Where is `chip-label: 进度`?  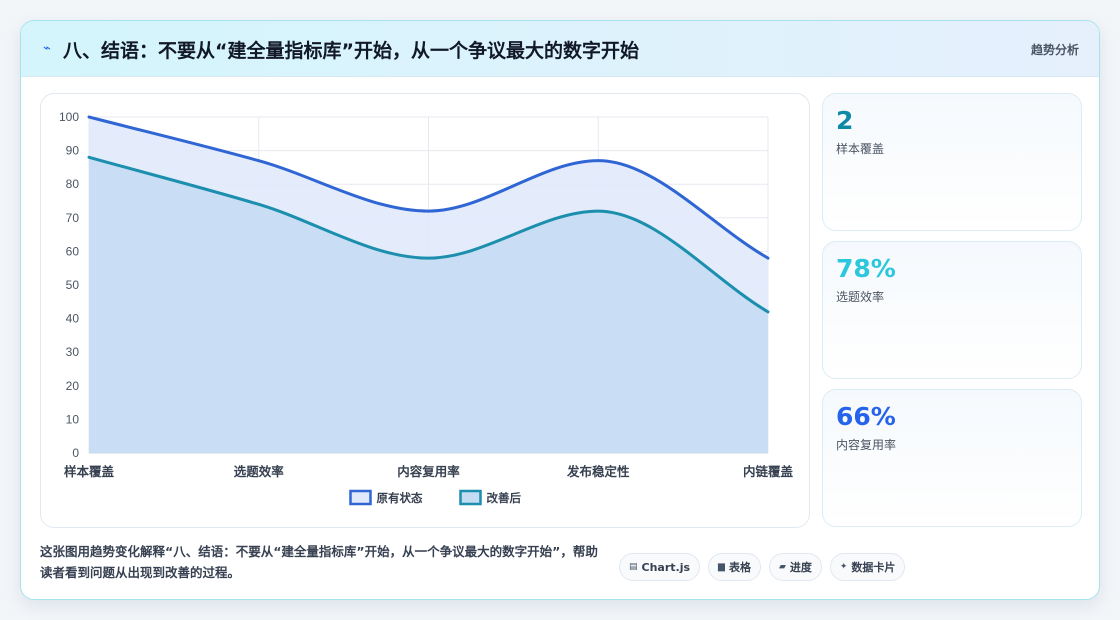 chip-label: 进度 is located at coordinates (800, 567).